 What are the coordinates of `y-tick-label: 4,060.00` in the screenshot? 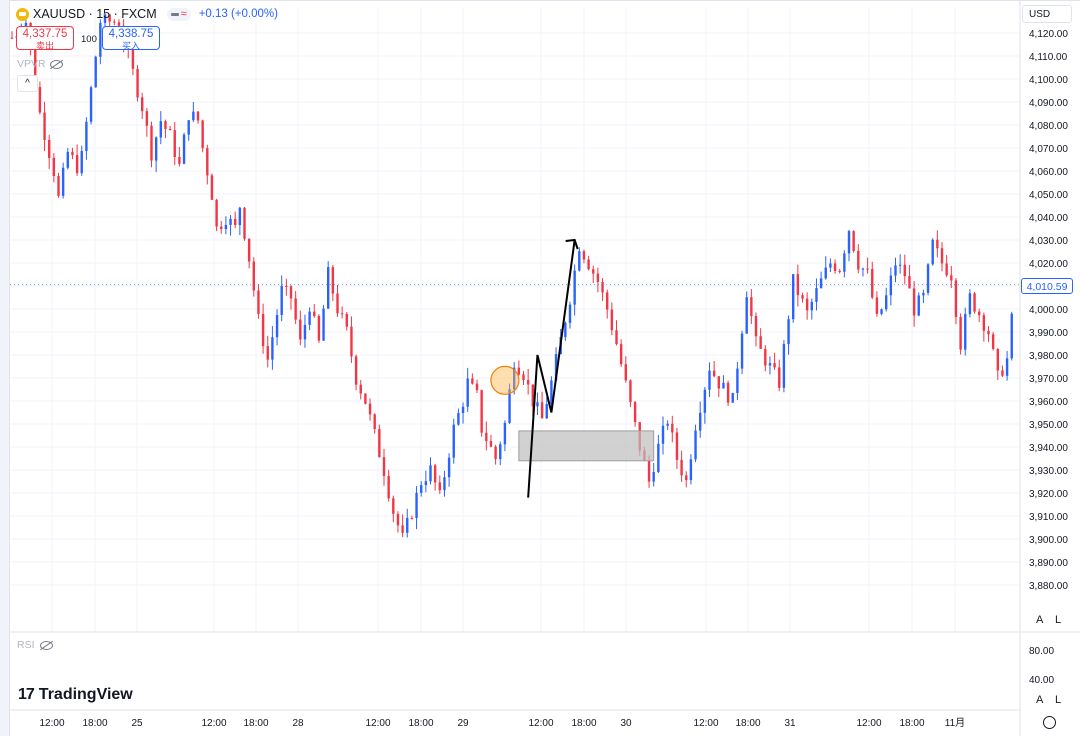 It's located at (1048, 172).